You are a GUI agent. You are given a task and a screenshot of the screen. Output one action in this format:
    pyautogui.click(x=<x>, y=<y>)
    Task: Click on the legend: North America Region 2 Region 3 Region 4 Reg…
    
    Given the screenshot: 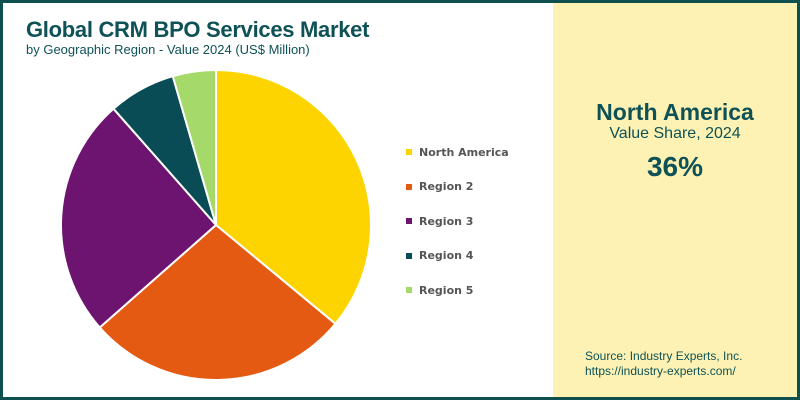 What is the action you would take?
    pyautogui.click(x=457, y=221)
    